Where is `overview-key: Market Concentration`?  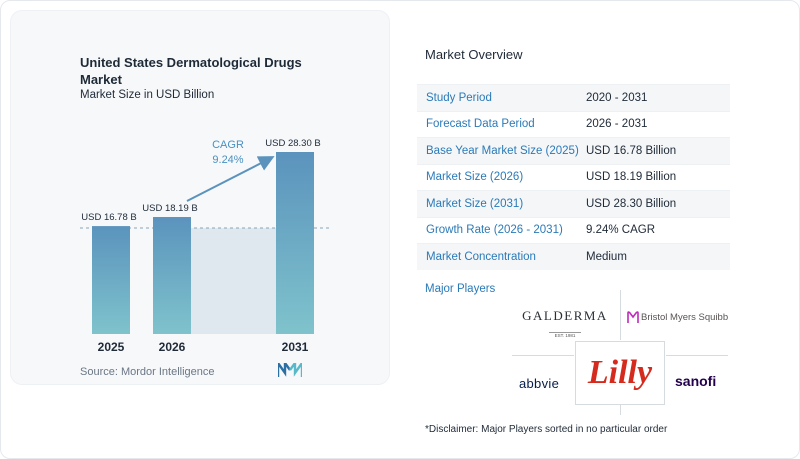
overview-key: Market Concentration is located at coordinates (481, 256).